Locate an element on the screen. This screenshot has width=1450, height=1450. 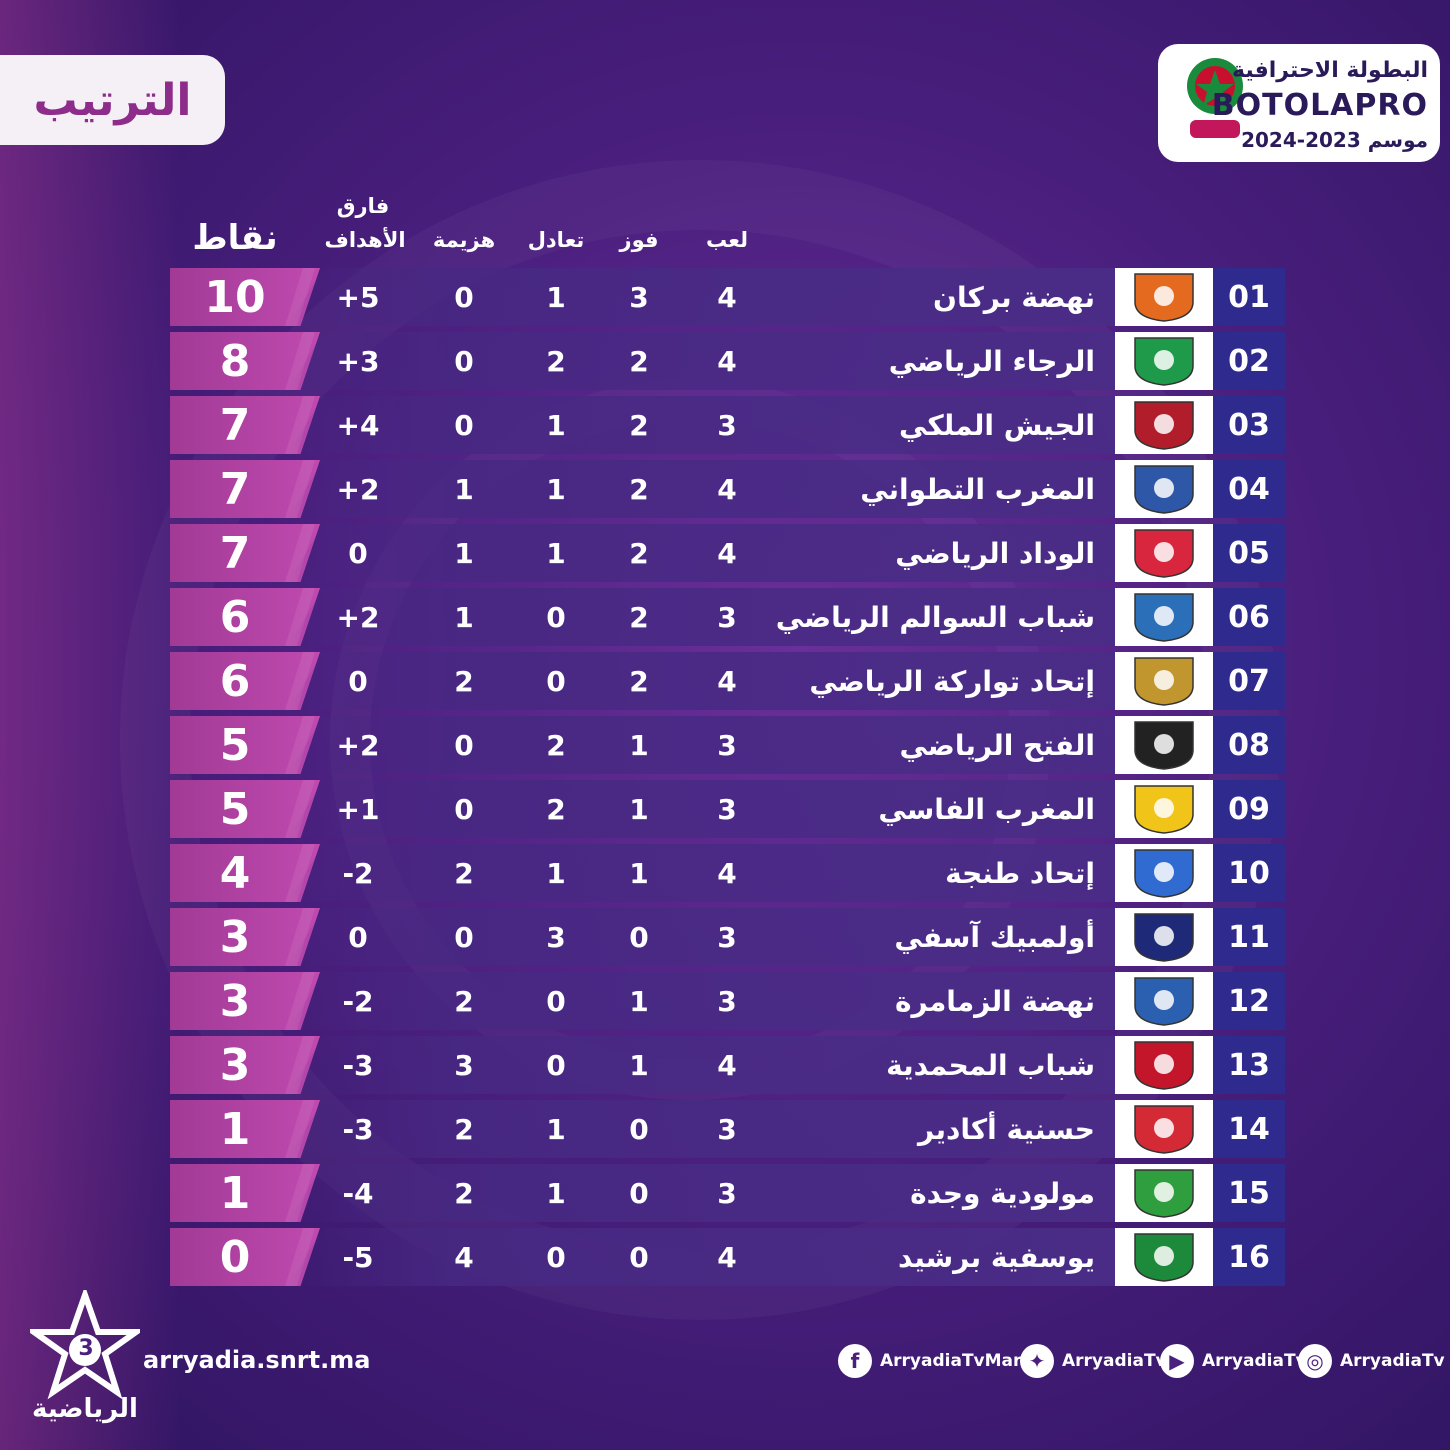
points-value: 7 is located at coordinates (235, 553).